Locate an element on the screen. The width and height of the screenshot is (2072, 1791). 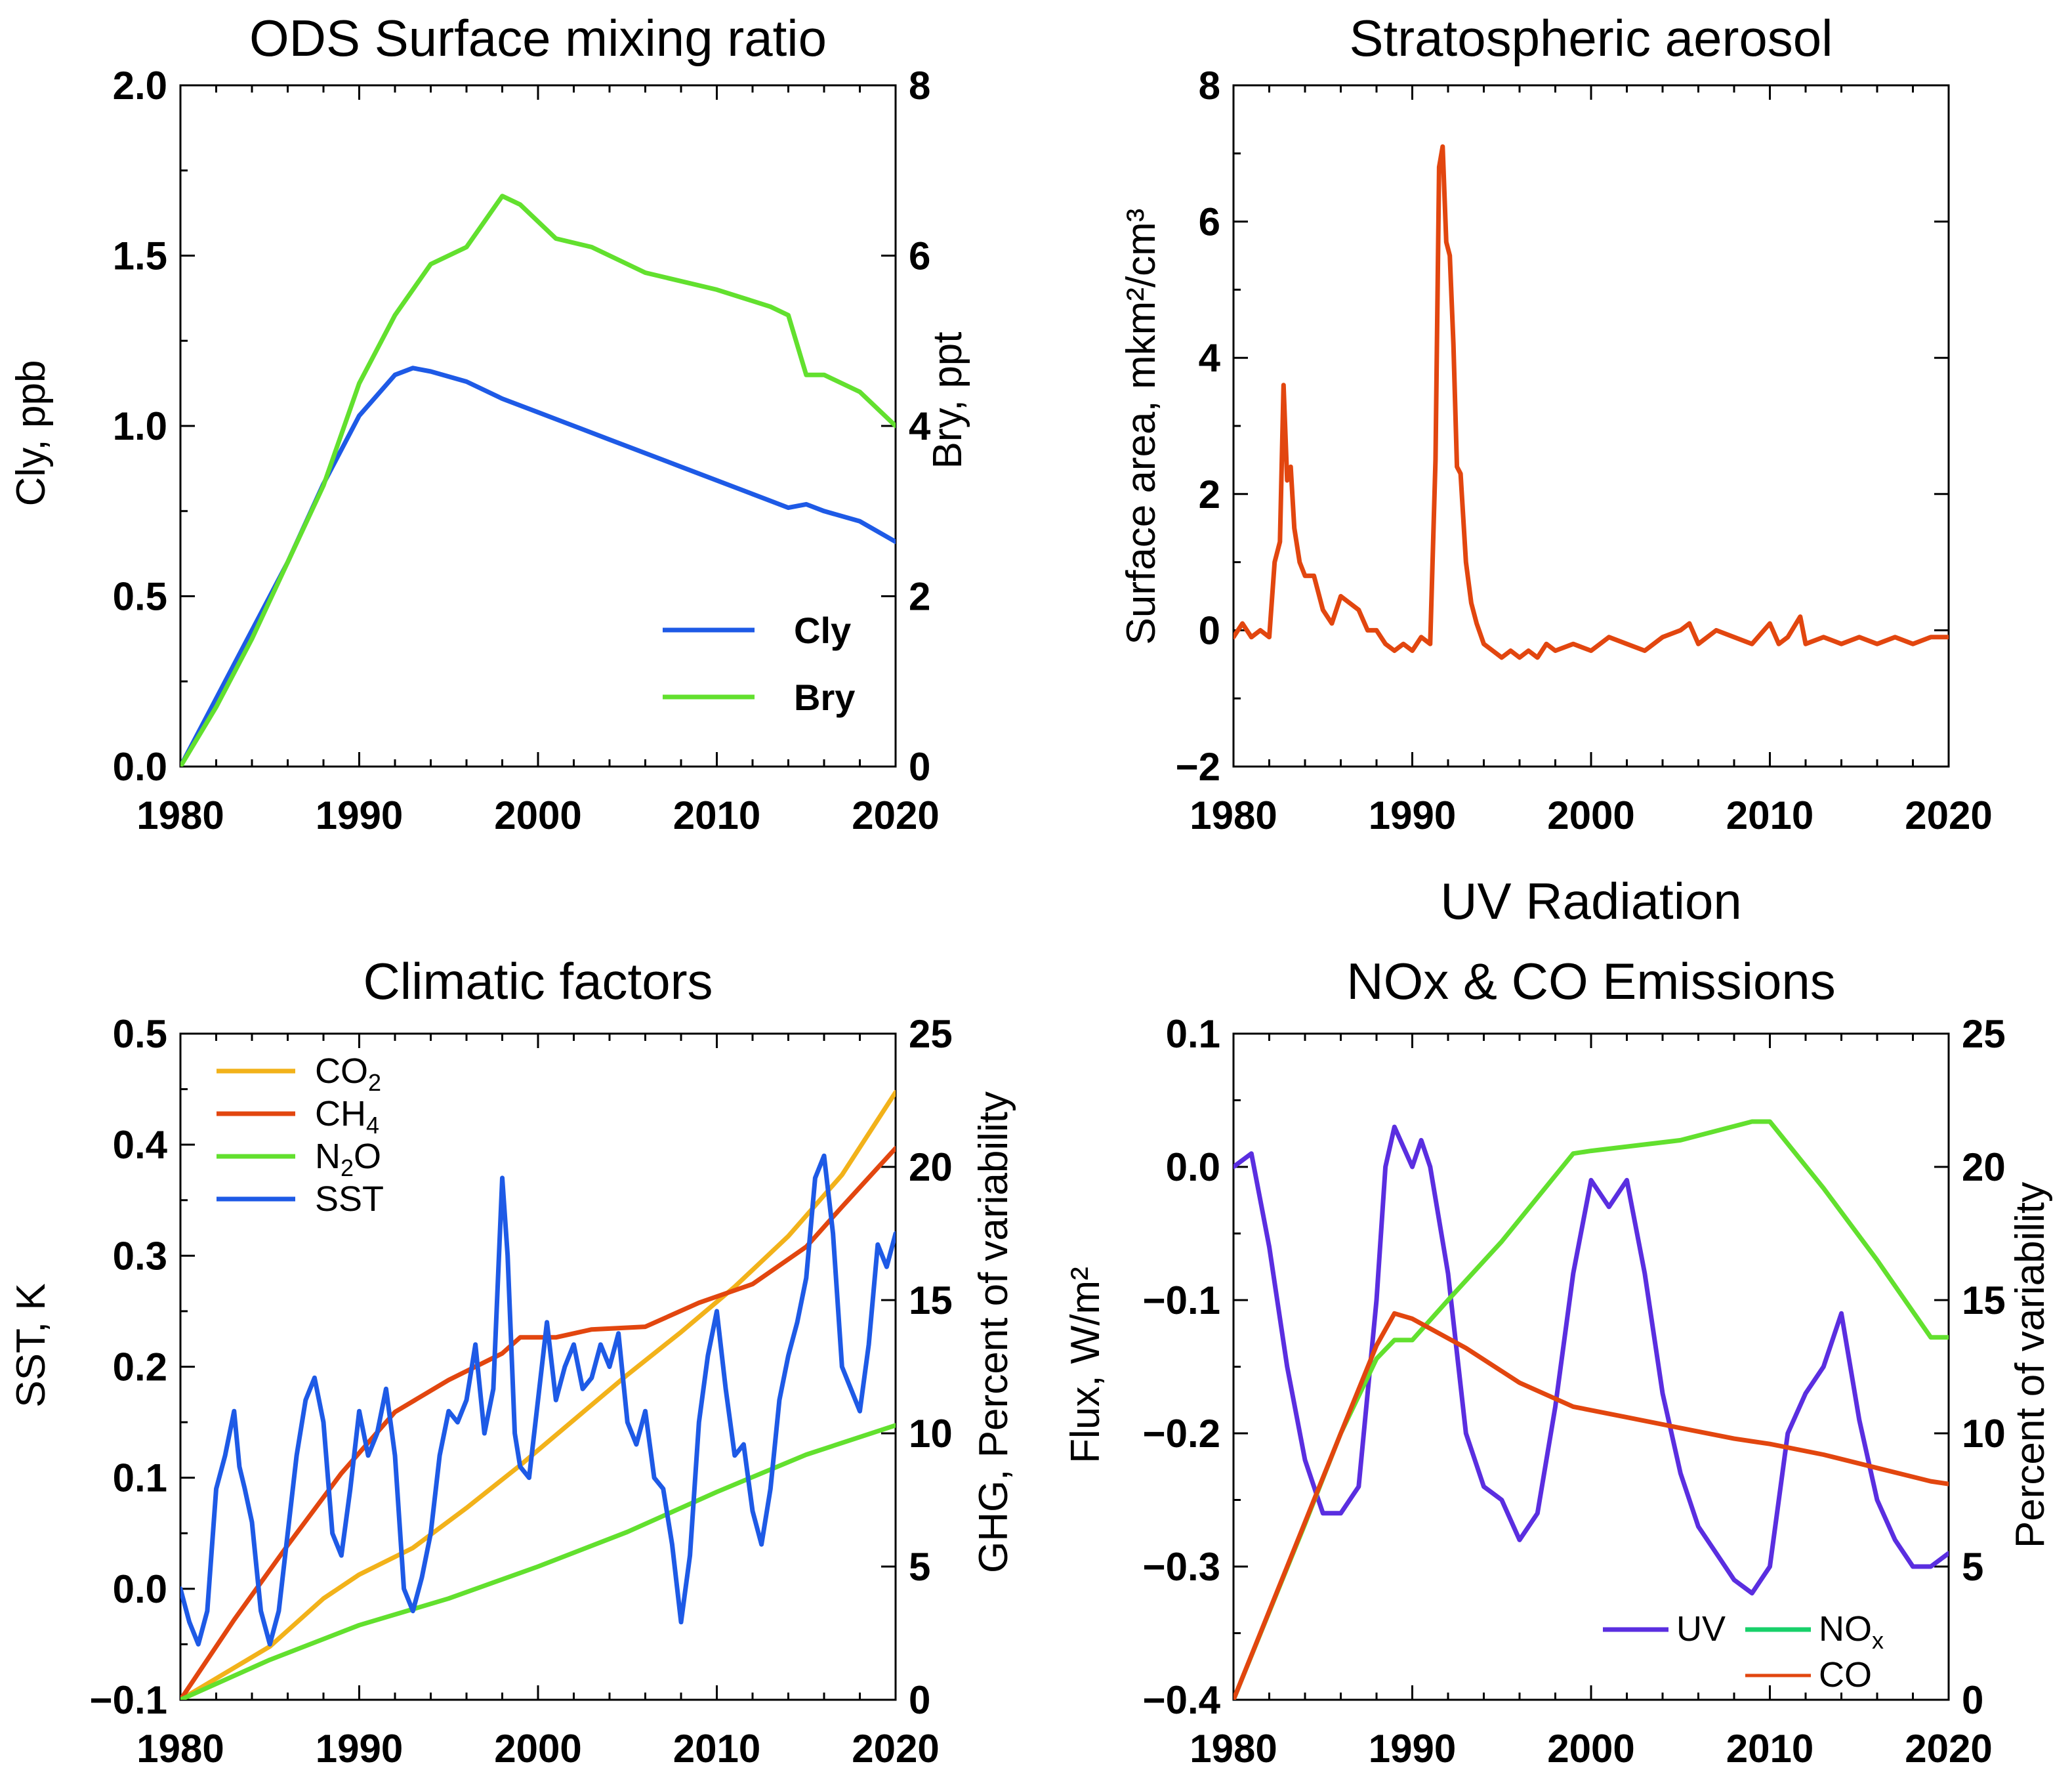
series-line-bry is located at coordinates (538, 480).